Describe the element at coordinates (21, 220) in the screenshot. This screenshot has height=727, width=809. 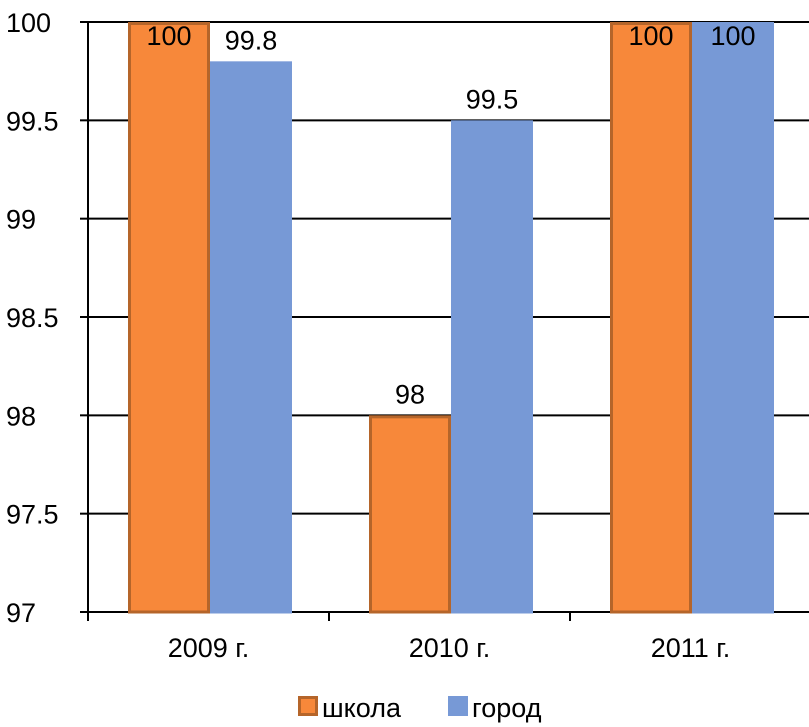
I see `y-tick-label: 99` at that location.